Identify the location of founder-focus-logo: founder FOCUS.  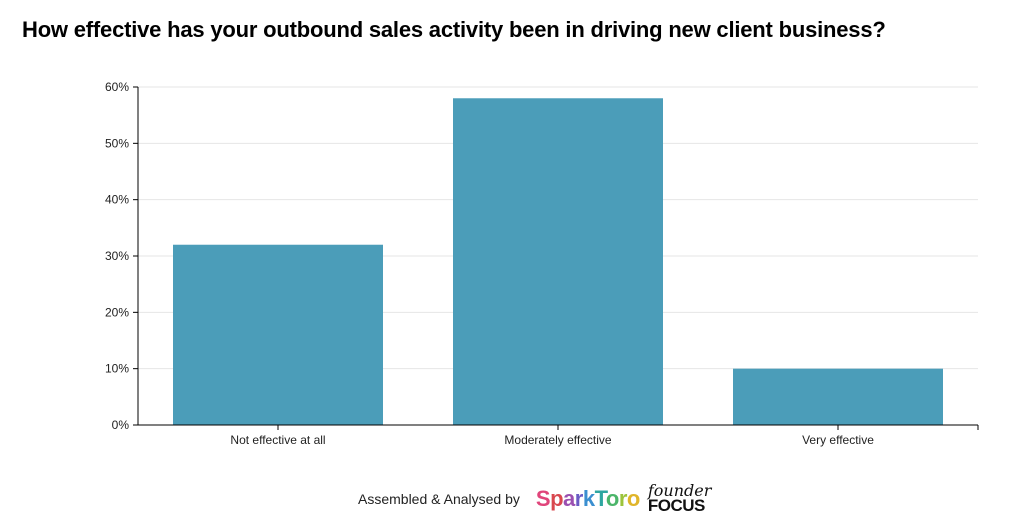
(679, 498).